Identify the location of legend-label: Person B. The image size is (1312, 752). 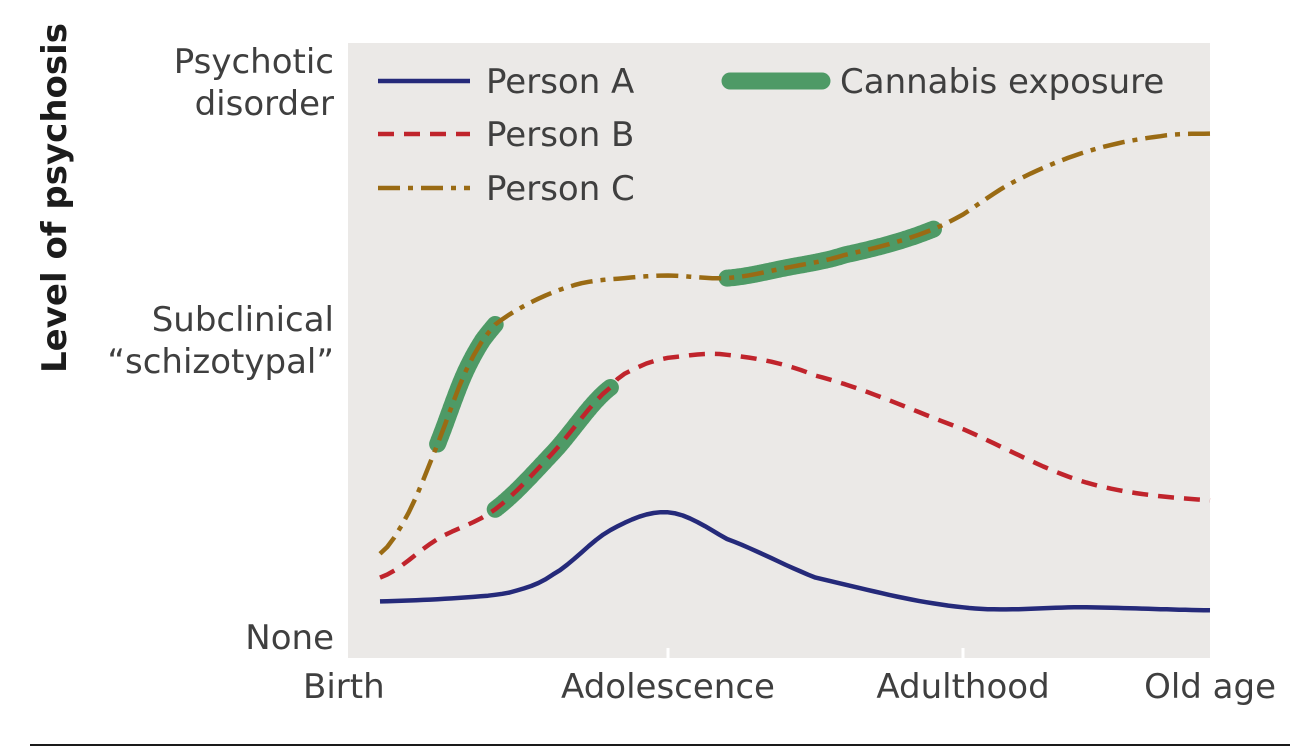
(560, 135).